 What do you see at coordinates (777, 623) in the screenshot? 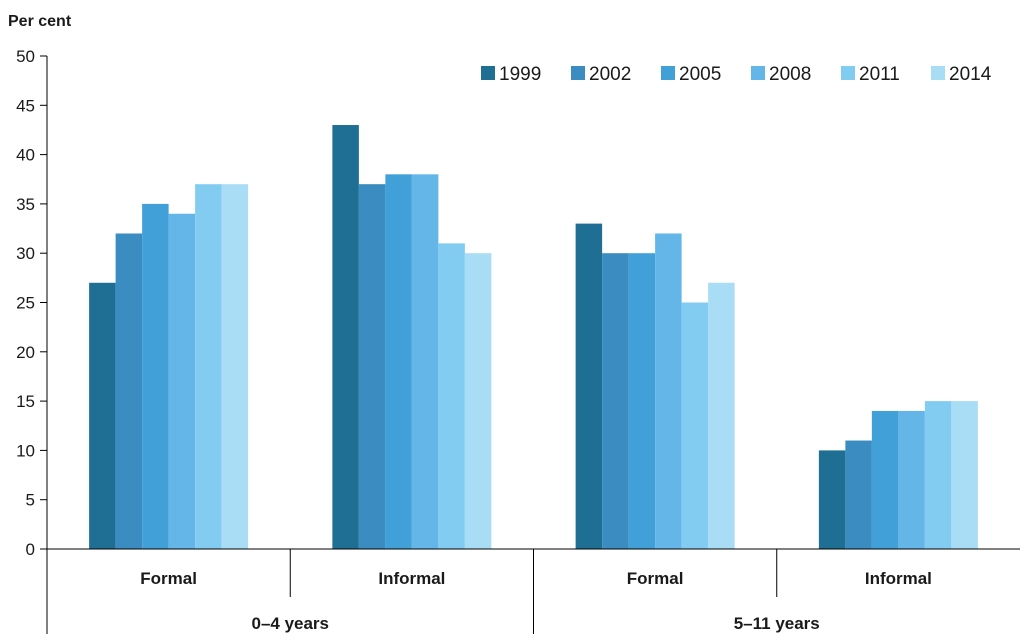
I see `group-label: 5–11 years` at bounding box center [777, 623].